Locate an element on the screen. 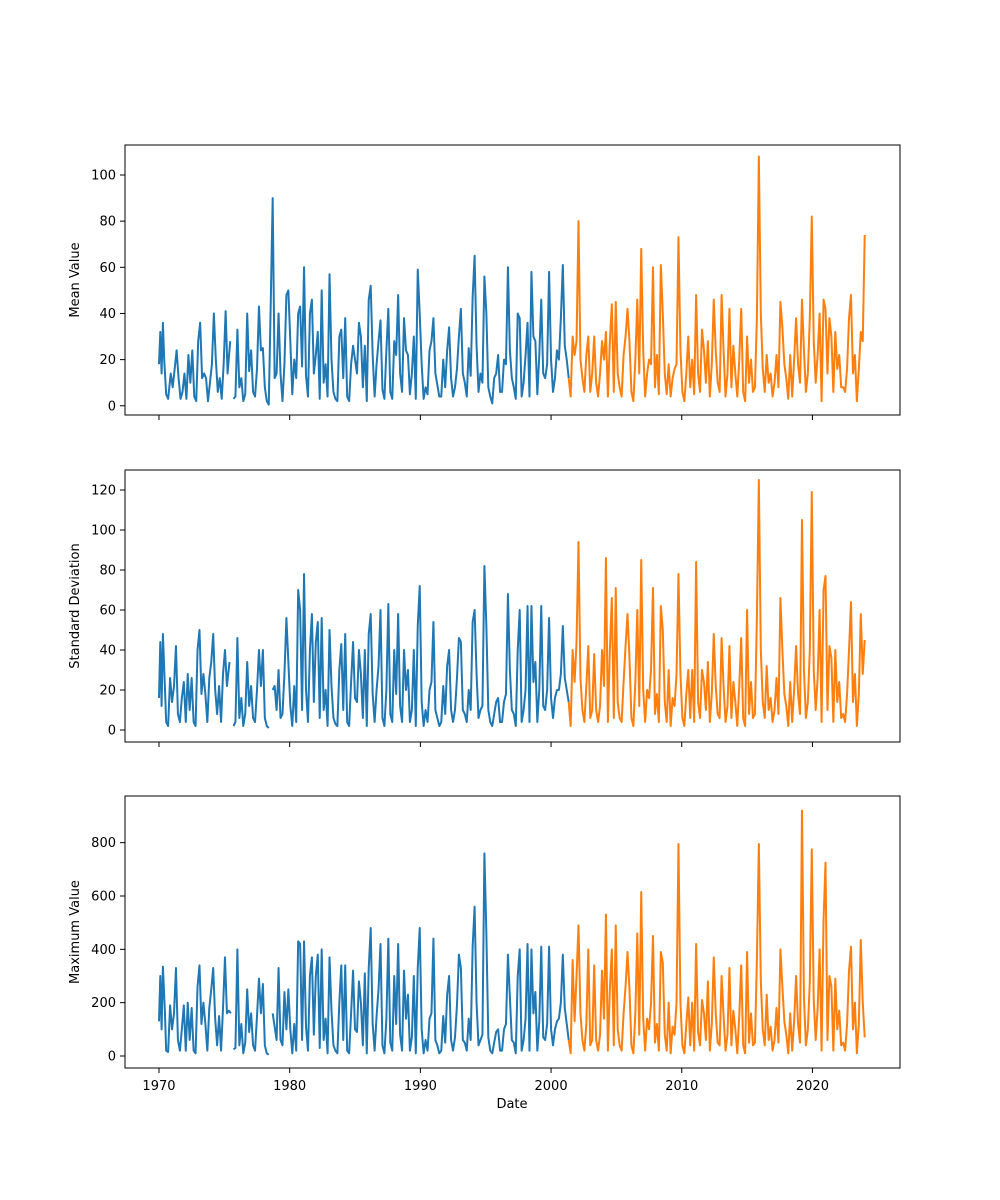  y-tick-label-std-100: 100 is located at coordinates (103, 531).